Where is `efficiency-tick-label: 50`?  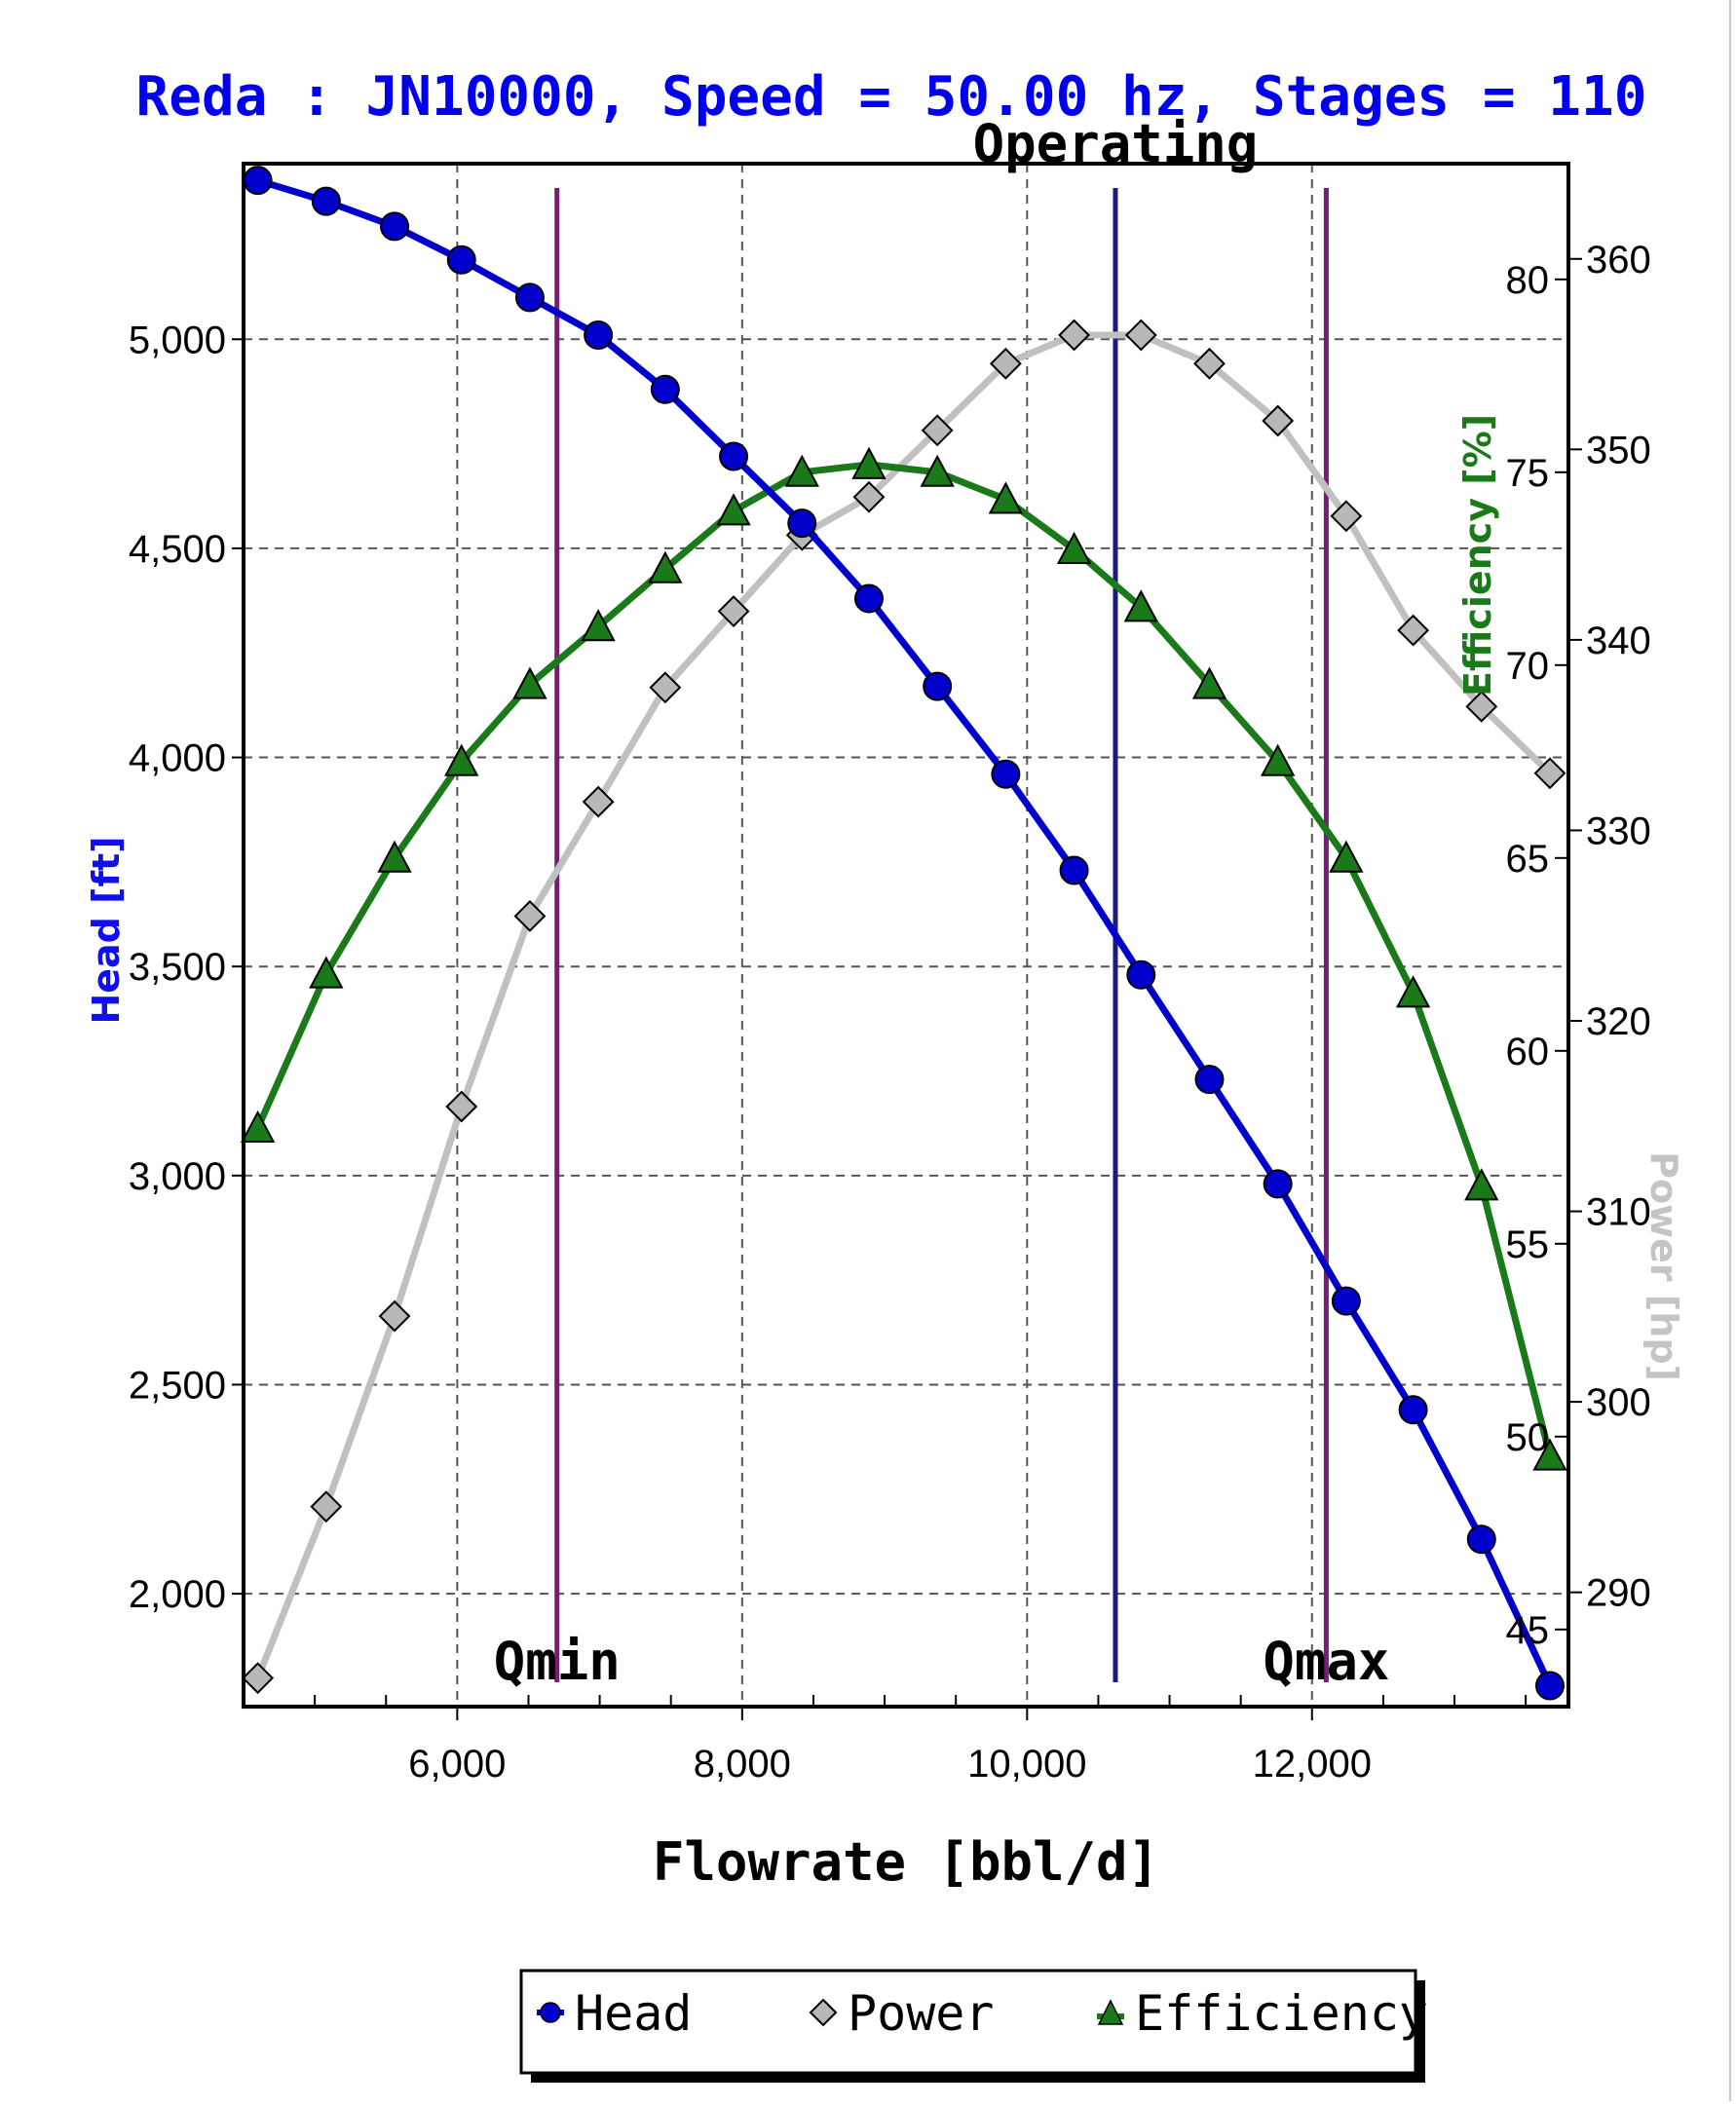
efficiency-tick-label: 50 is located at coordinates (1528, 1437).